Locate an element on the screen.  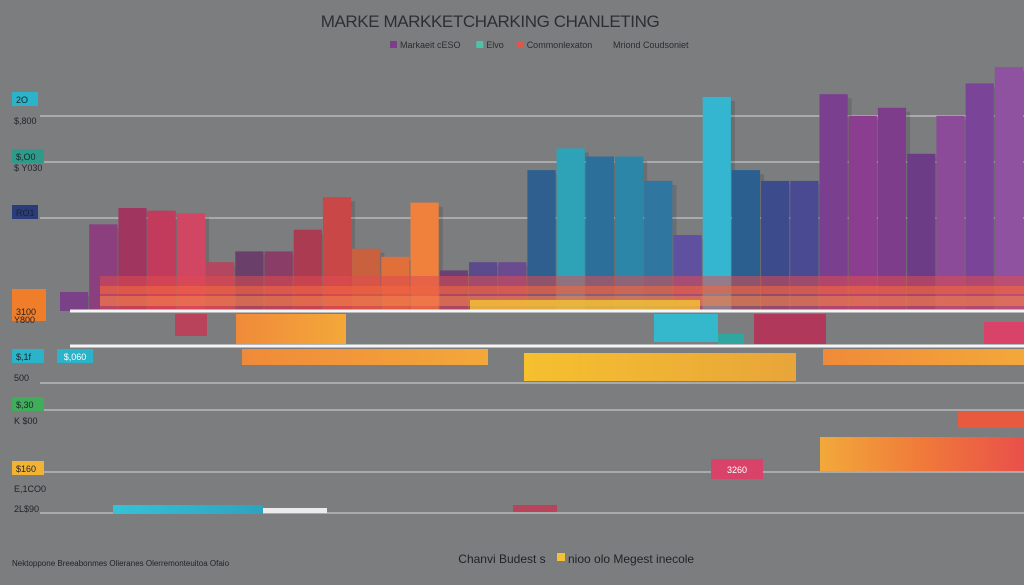
y-tick-label: RO1 is located at coordinates (25, 213).